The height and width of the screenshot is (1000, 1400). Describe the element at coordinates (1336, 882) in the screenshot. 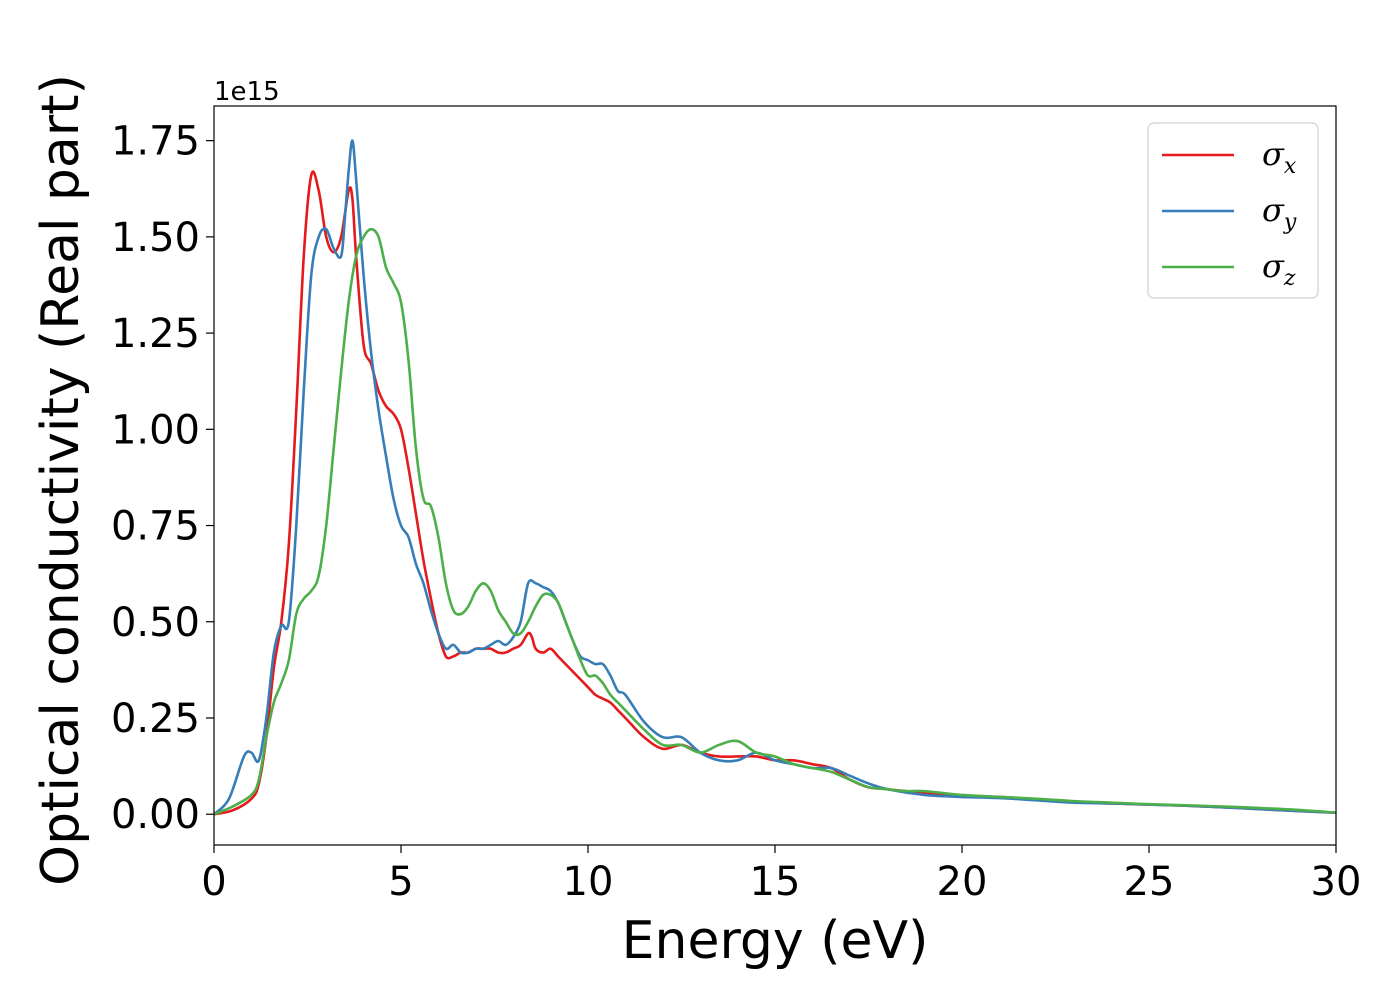

I see `x-tick-label: 30` at that location.